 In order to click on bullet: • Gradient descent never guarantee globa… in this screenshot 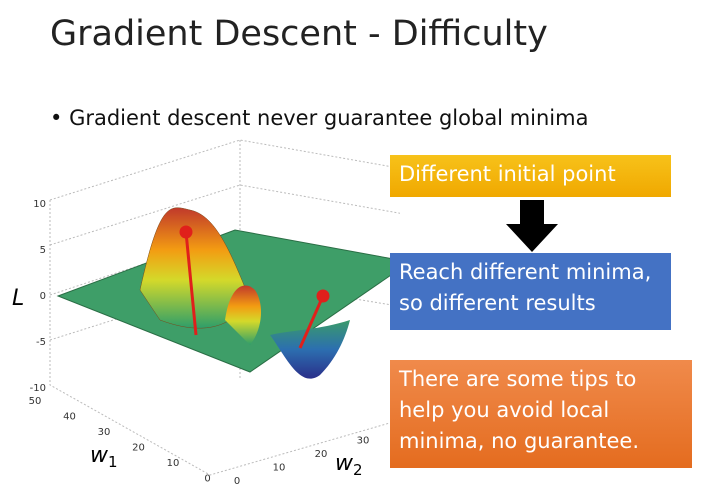, I will do `click(319, 118)`.